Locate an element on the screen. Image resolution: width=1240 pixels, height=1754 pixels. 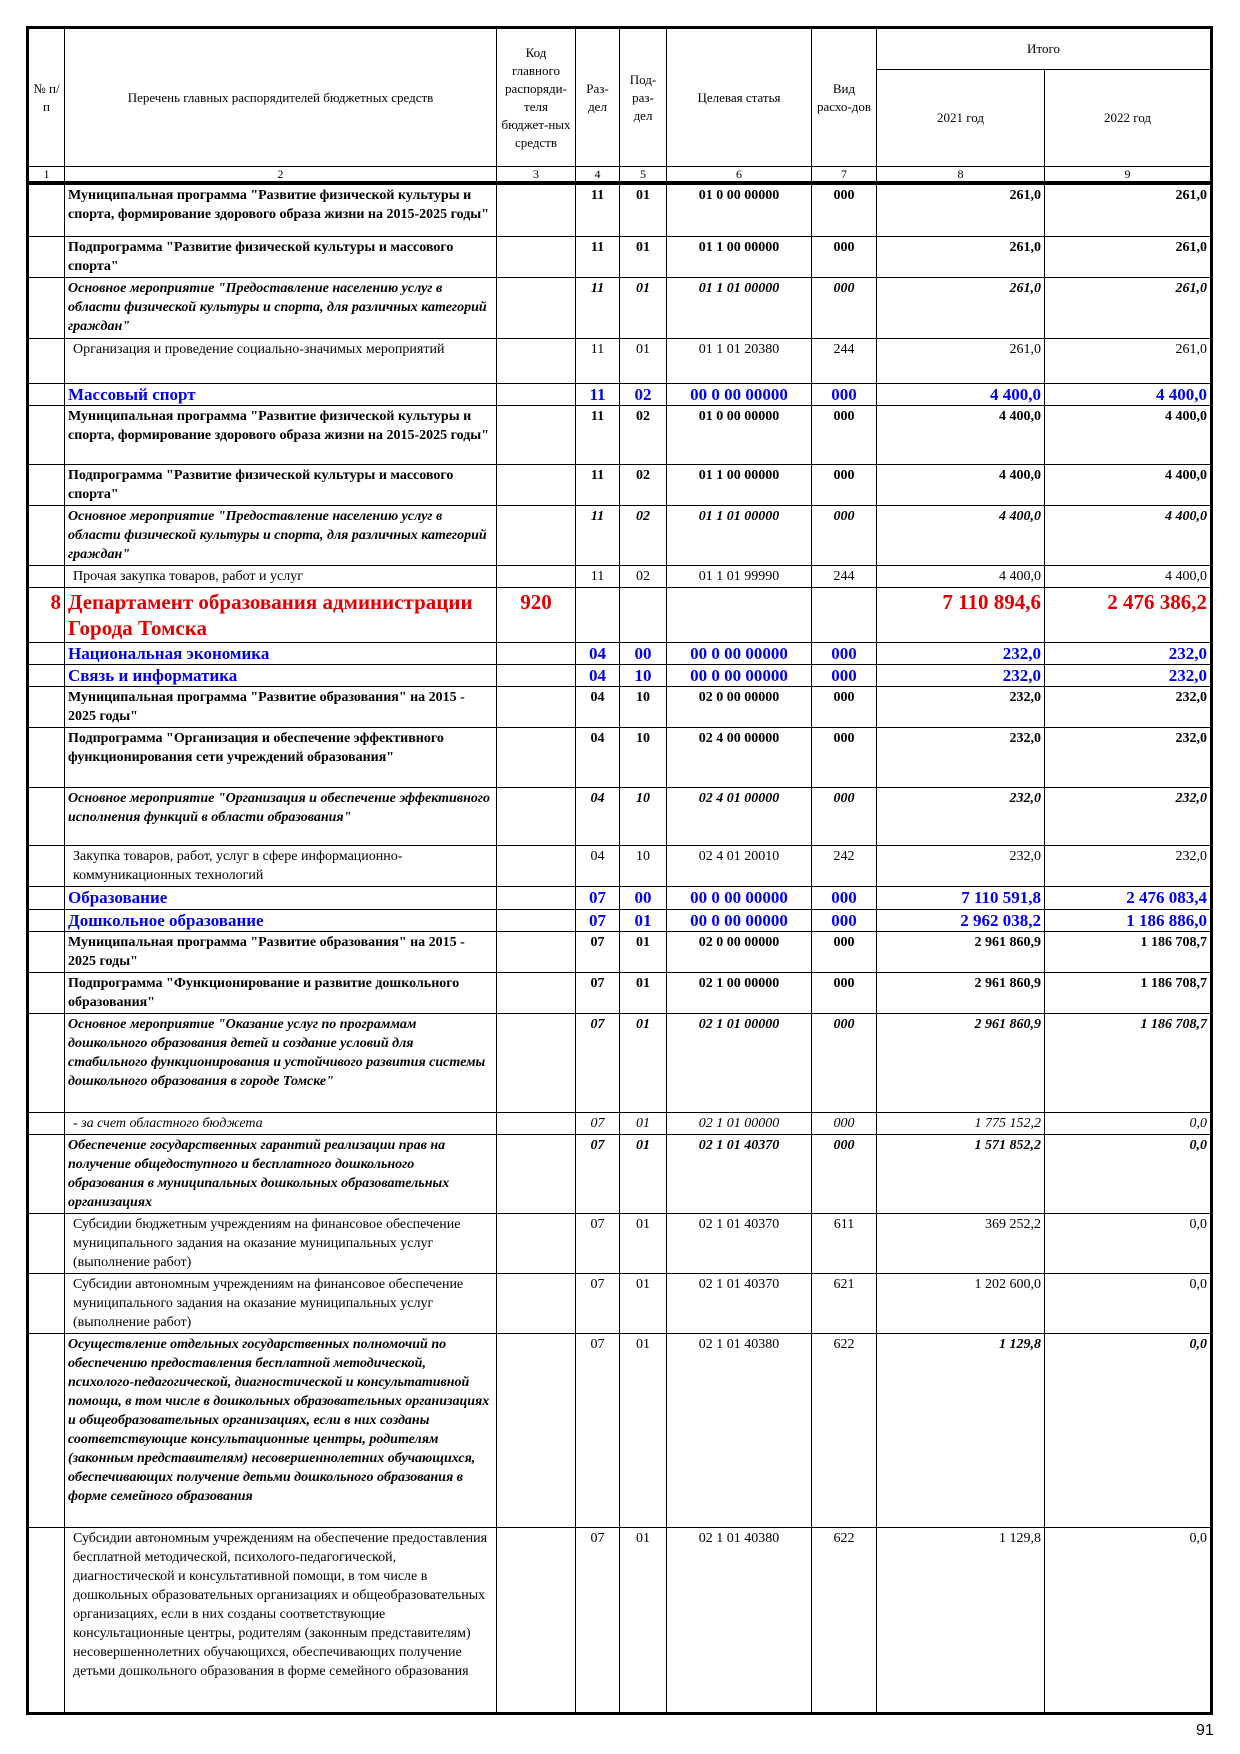
row-vid: 244 is located at coordinates (844, 360).